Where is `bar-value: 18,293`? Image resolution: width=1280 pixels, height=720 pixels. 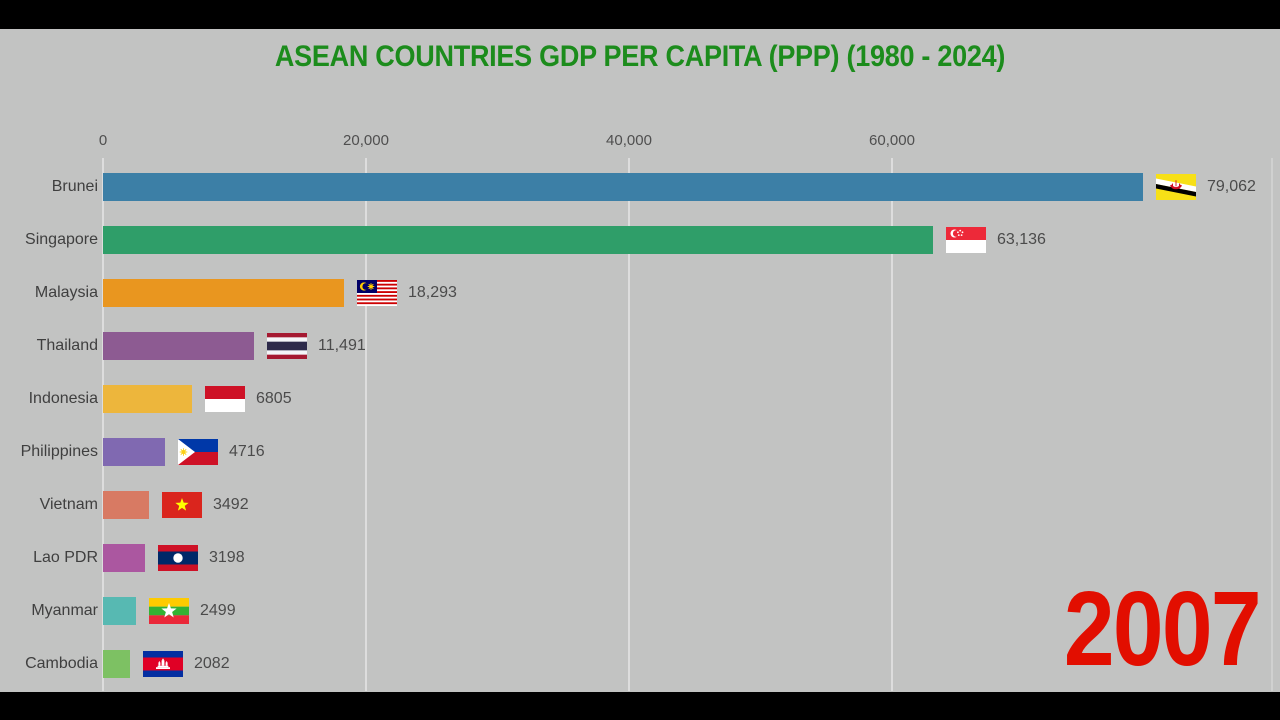
bar-value: 18,293 is located at coordinates (432, 292).